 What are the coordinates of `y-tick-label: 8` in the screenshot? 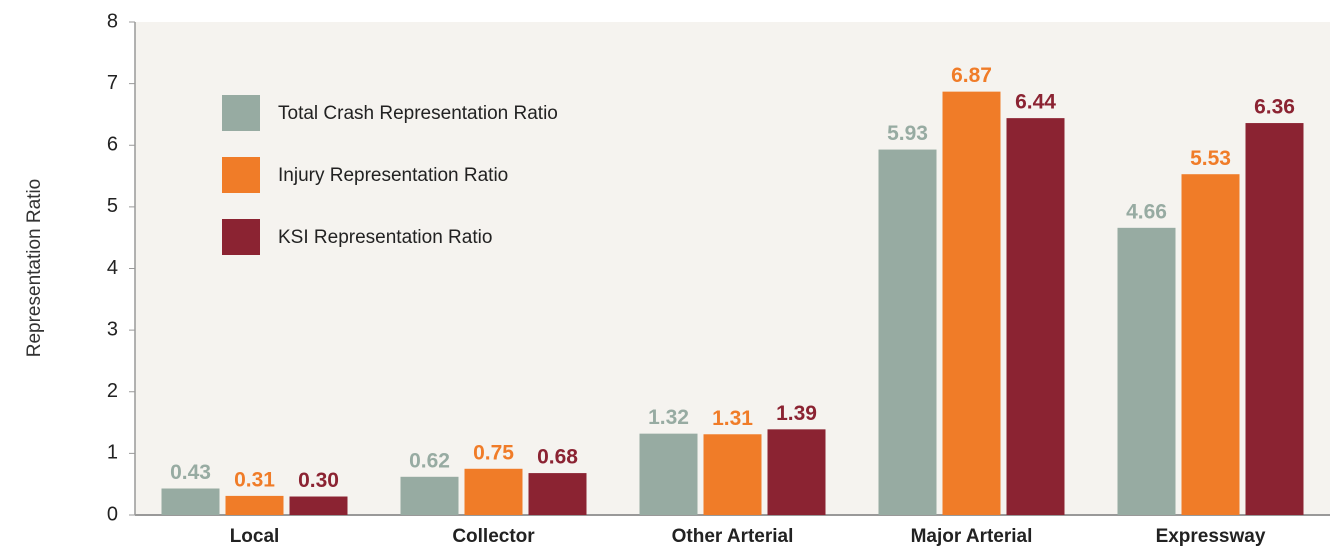 It's located at (112, 21).